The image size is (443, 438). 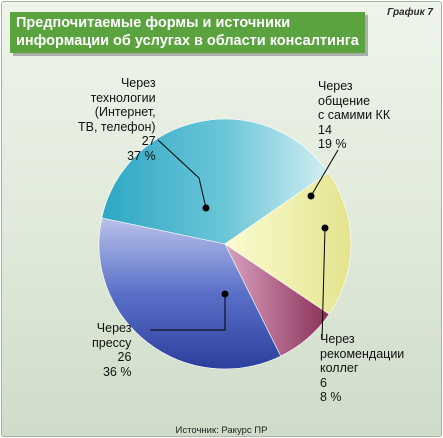 I want to click on leader-line-recommendations, so click(x=323, y=284).